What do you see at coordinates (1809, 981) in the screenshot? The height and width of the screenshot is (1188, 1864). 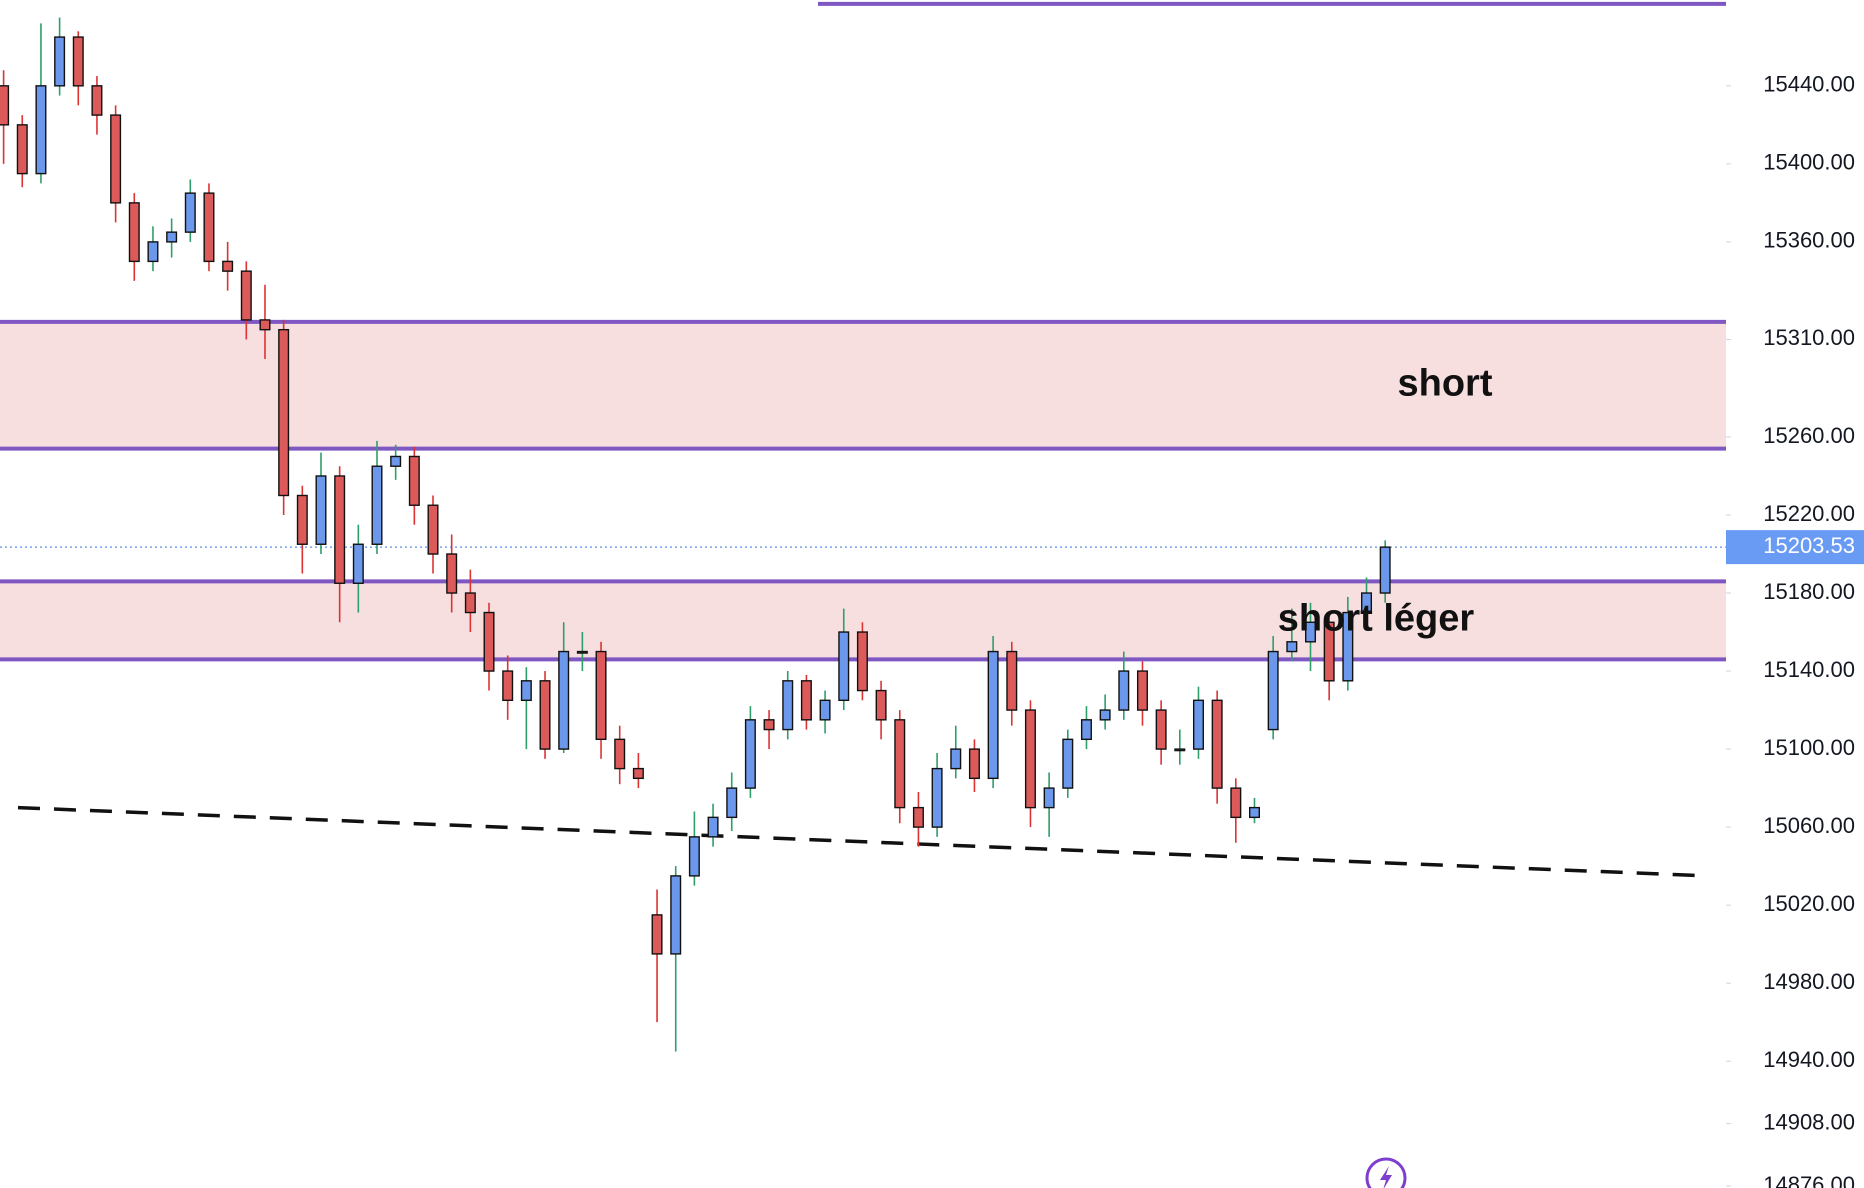 I see `y-tick-label: 14980.00` at bounding box center [1809, 981].